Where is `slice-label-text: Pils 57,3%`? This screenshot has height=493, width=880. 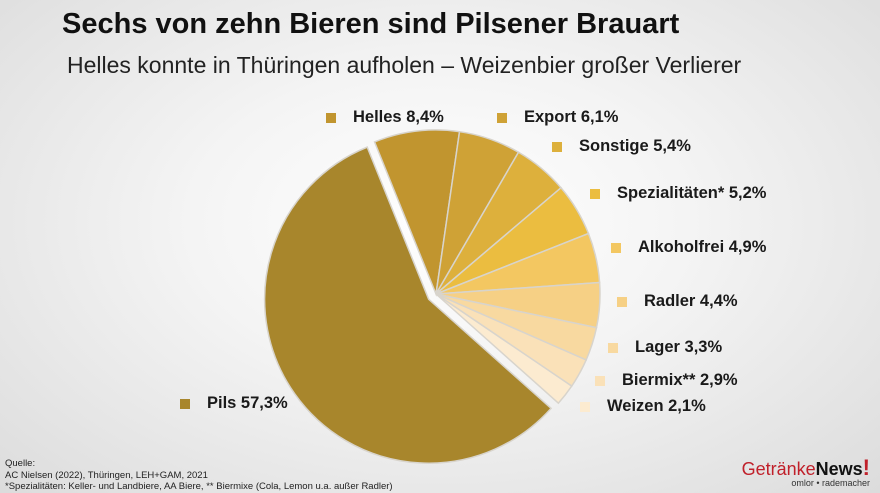
slice-label-text: Pils 57,3% is located at coordinates (247, 403).